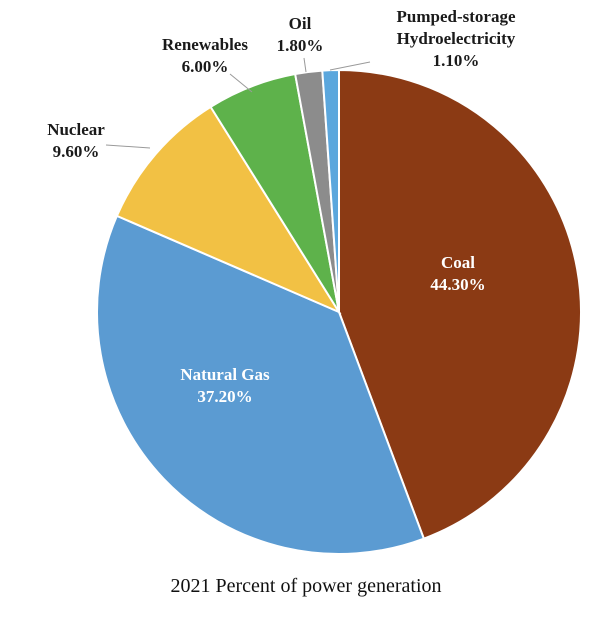  Describe the element at coordinates (241, 83) in the screenshot. I see `leader-line-renewables` at that location.